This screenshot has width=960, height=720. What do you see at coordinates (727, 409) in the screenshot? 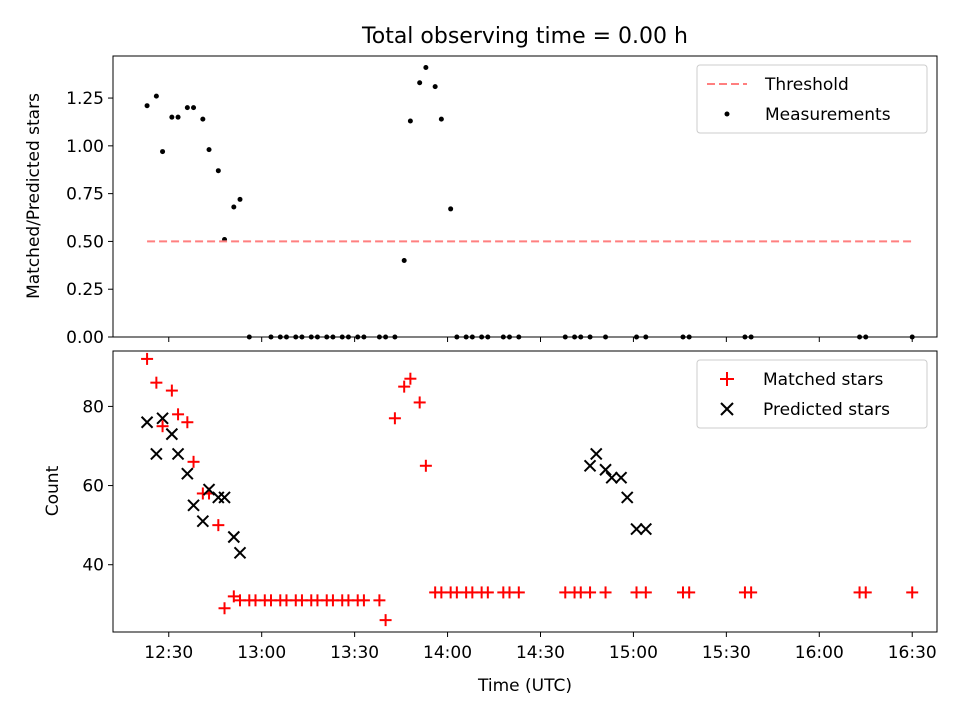
I see `legend-predicted-swatch` at bounding box center [727, 409].